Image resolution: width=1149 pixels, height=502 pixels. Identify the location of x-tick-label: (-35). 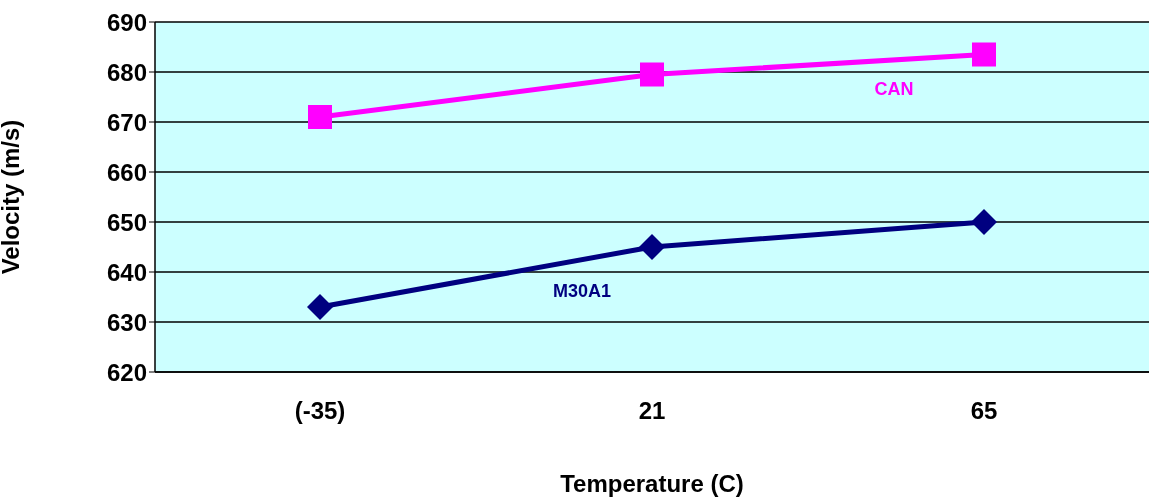
(320, 411).